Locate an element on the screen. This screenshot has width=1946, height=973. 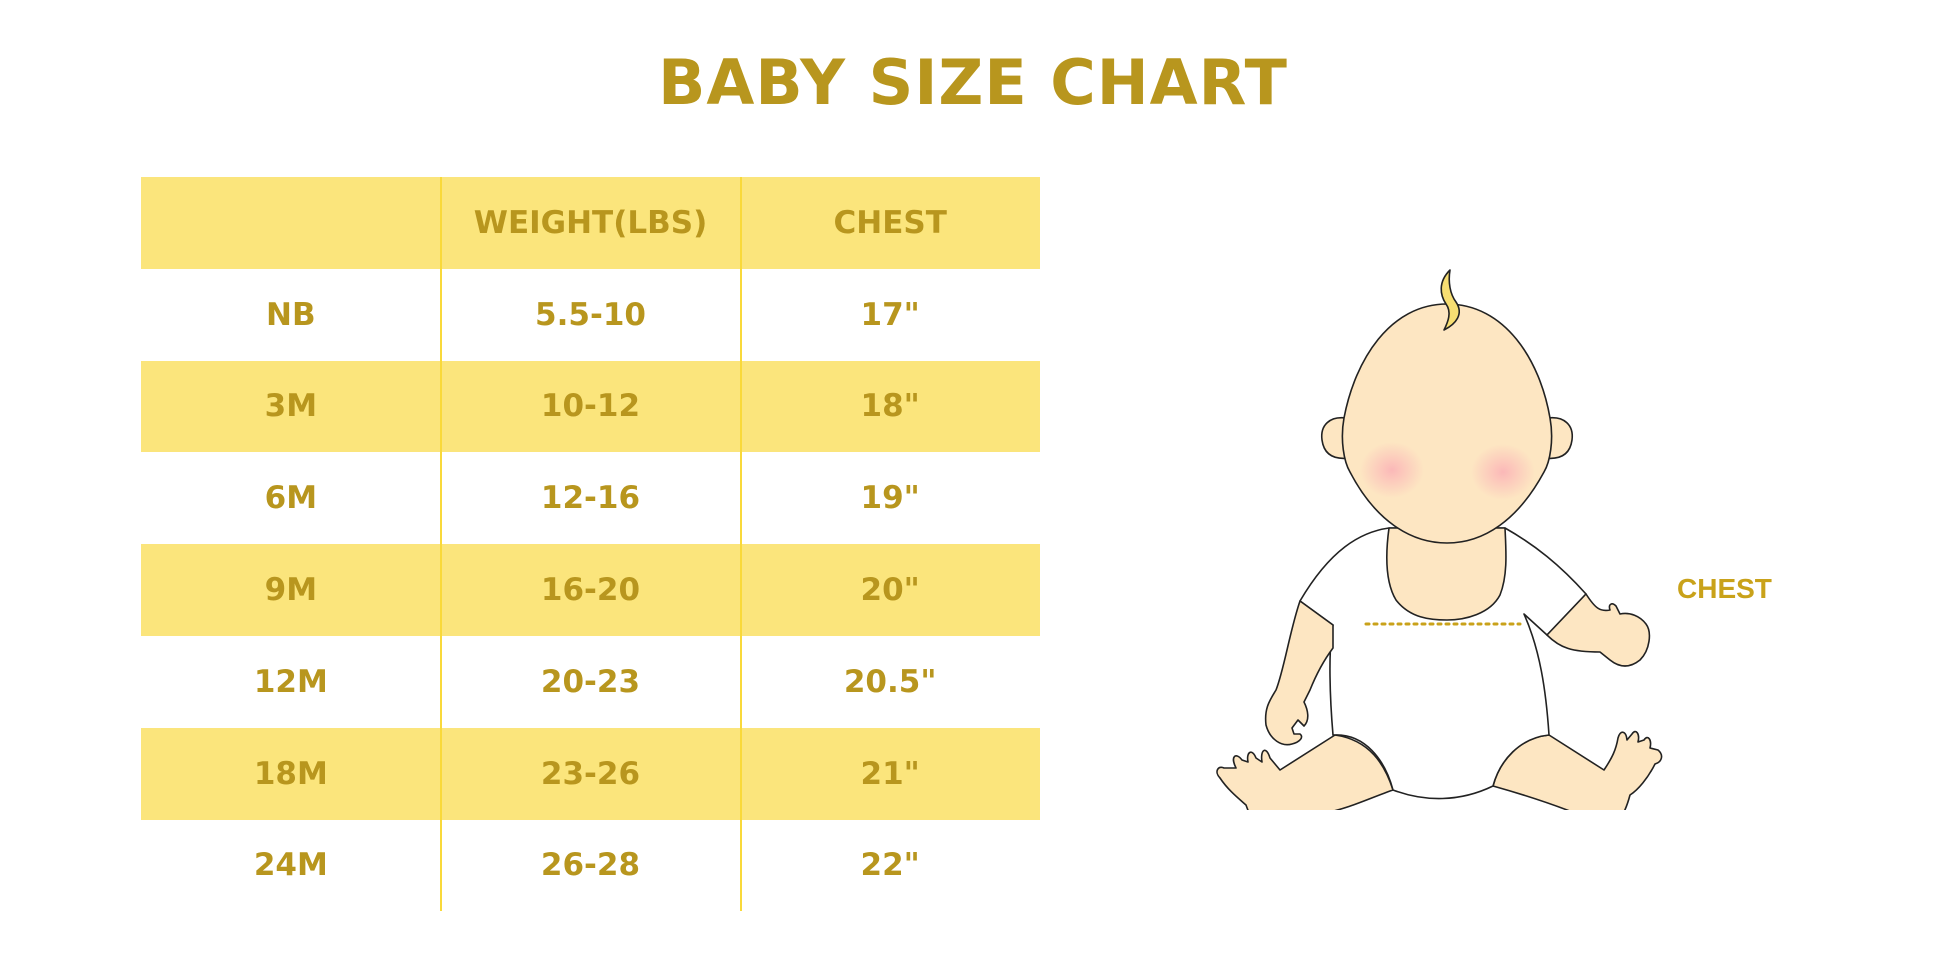
table-row: 6M 12-16 19" is located at coordinates (590, 498).